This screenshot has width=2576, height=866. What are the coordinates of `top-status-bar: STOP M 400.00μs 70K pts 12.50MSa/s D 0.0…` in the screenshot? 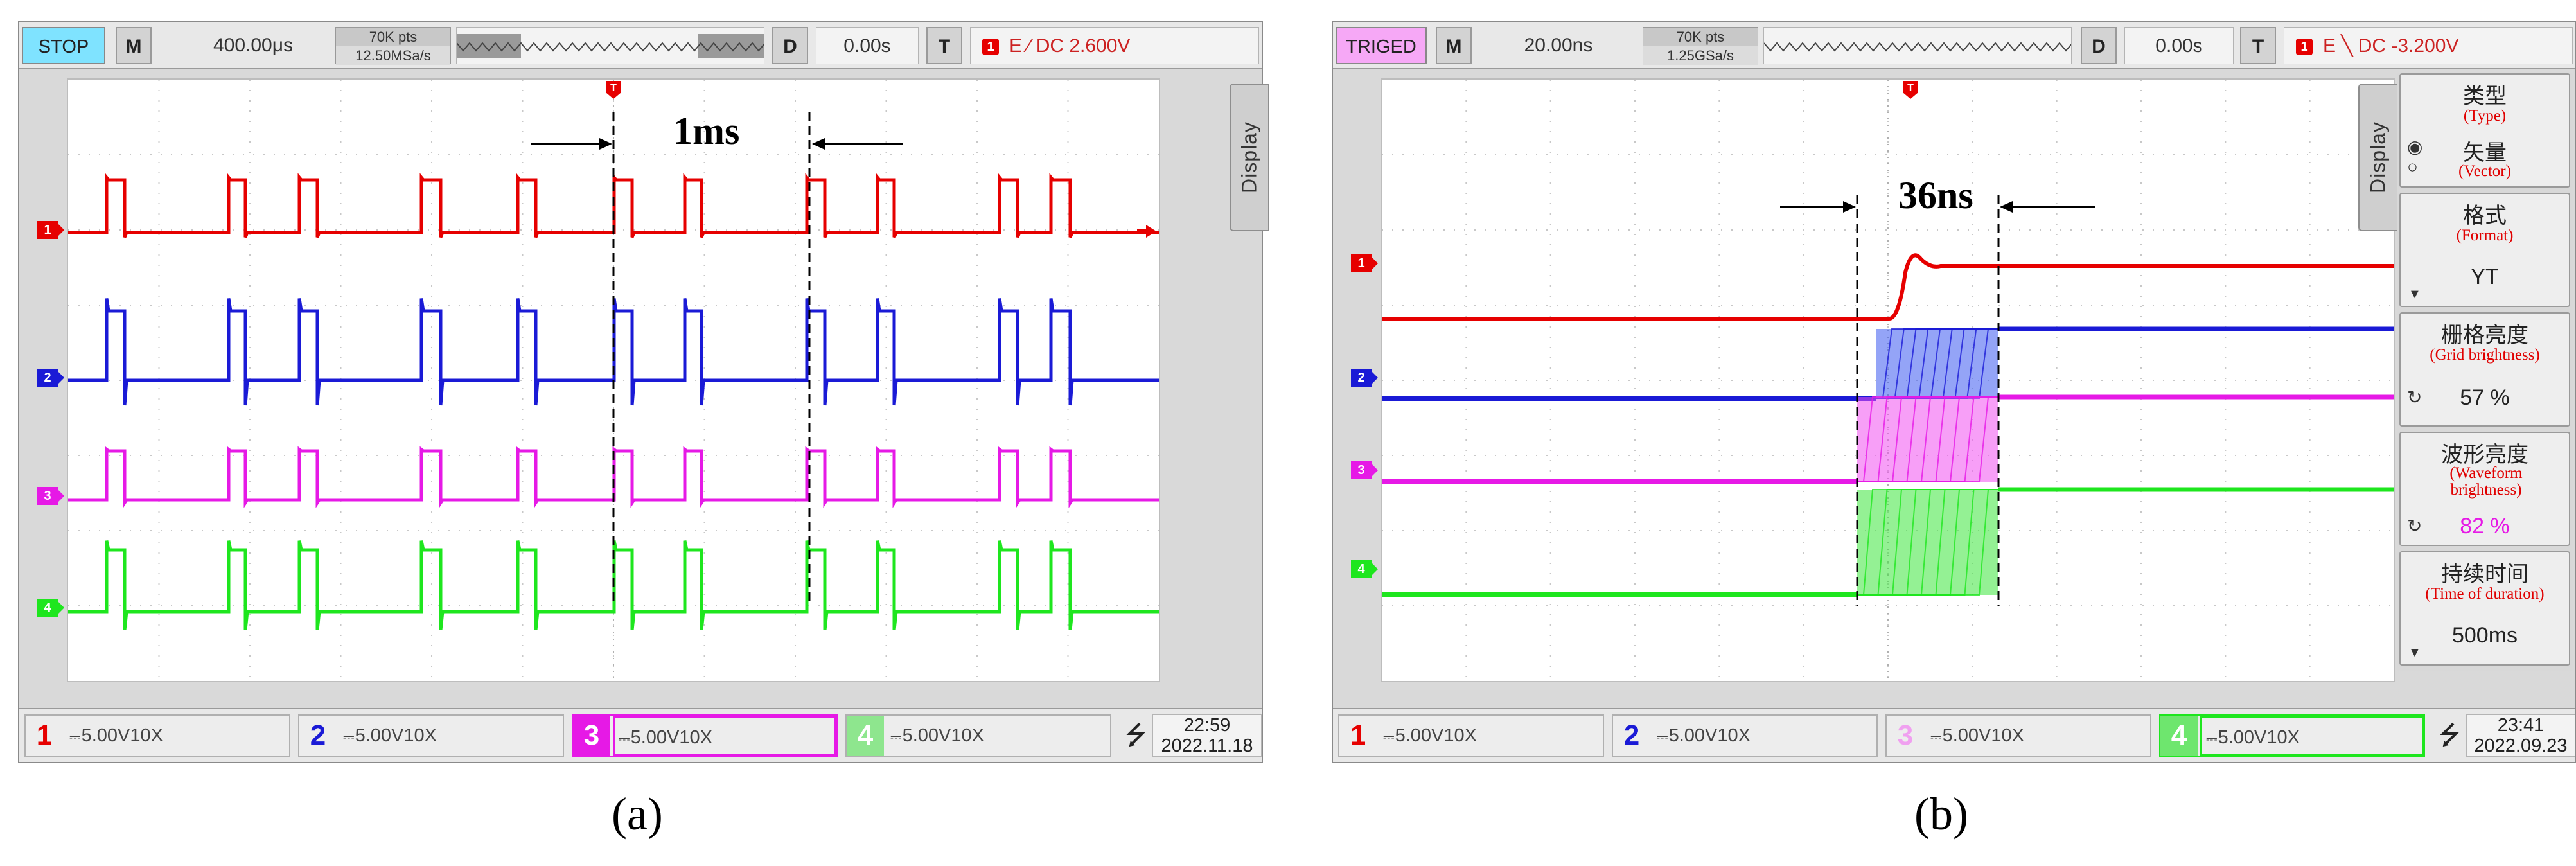 It's located at (640, 46).